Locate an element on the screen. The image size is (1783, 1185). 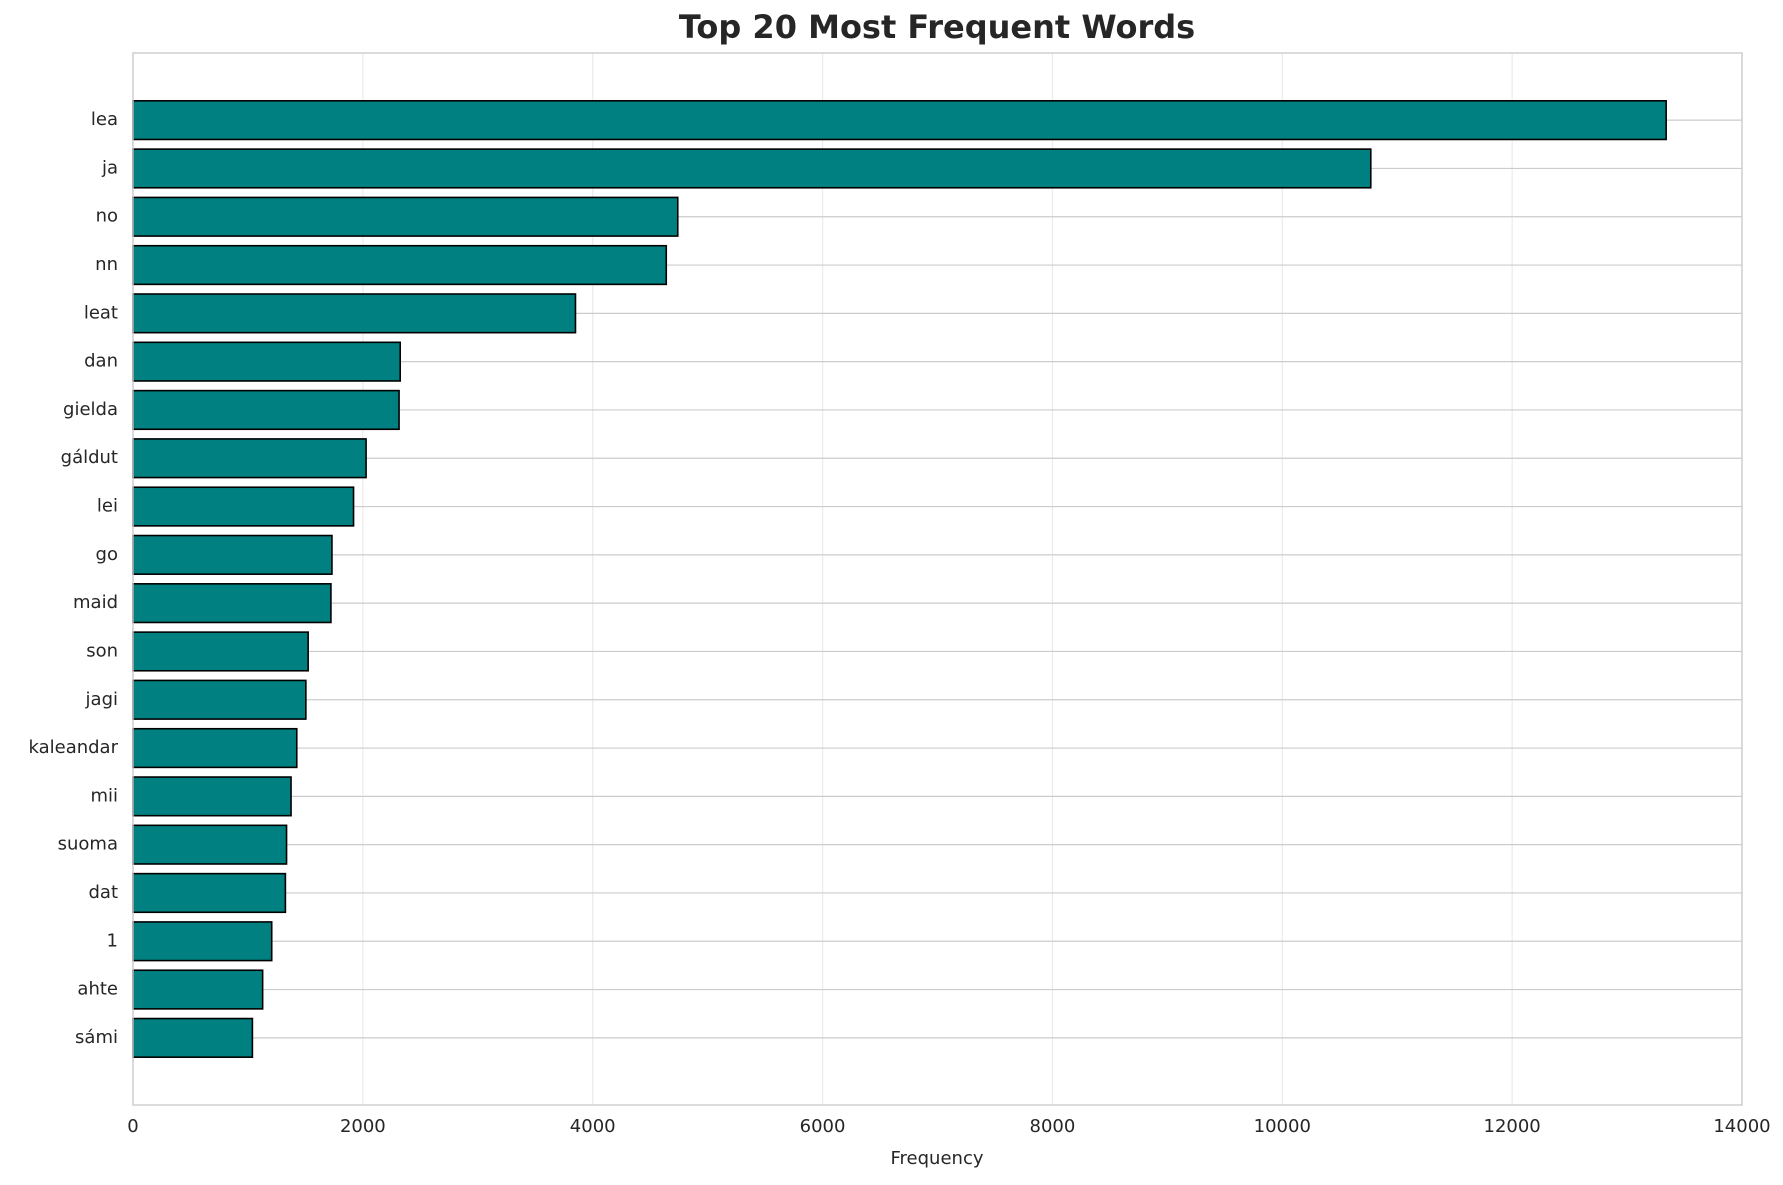
y-tick-label: son is located at coordinates (102, 650).